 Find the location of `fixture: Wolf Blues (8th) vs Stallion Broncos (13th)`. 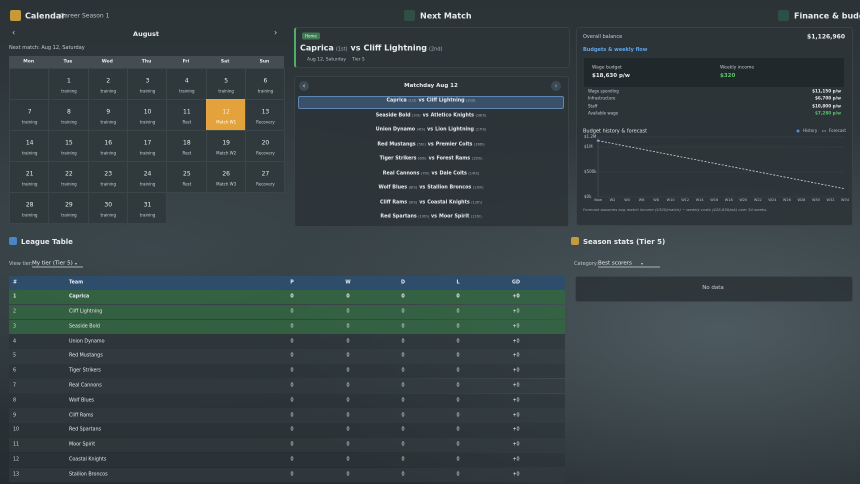

fixture: Wolf Blues (8th) vs Stallion Broncos (13th) is located at coordinates (430, 188).